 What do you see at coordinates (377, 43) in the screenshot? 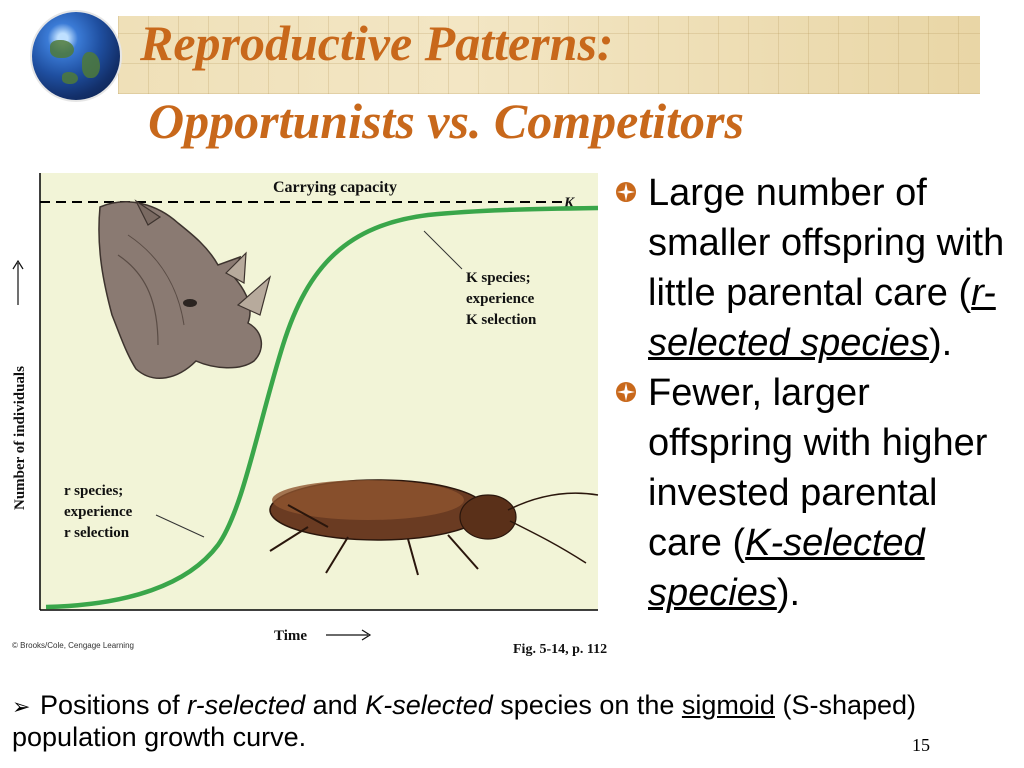
I see `slide-title-line-1: Reproductive Patterns:` at bounding box center [377, 43].